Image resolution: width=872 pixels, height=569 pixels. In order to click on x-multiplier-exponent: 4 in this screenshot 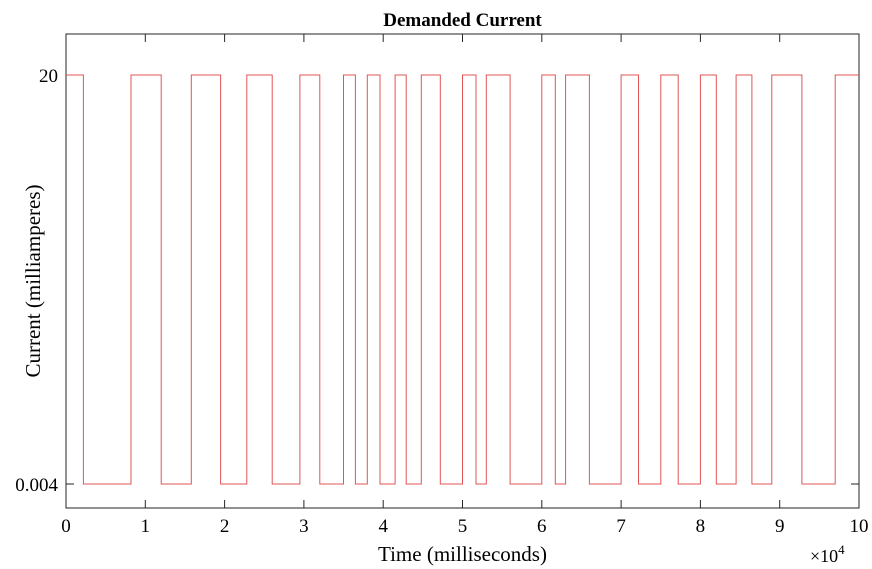, I will do `click(841, 549)`.